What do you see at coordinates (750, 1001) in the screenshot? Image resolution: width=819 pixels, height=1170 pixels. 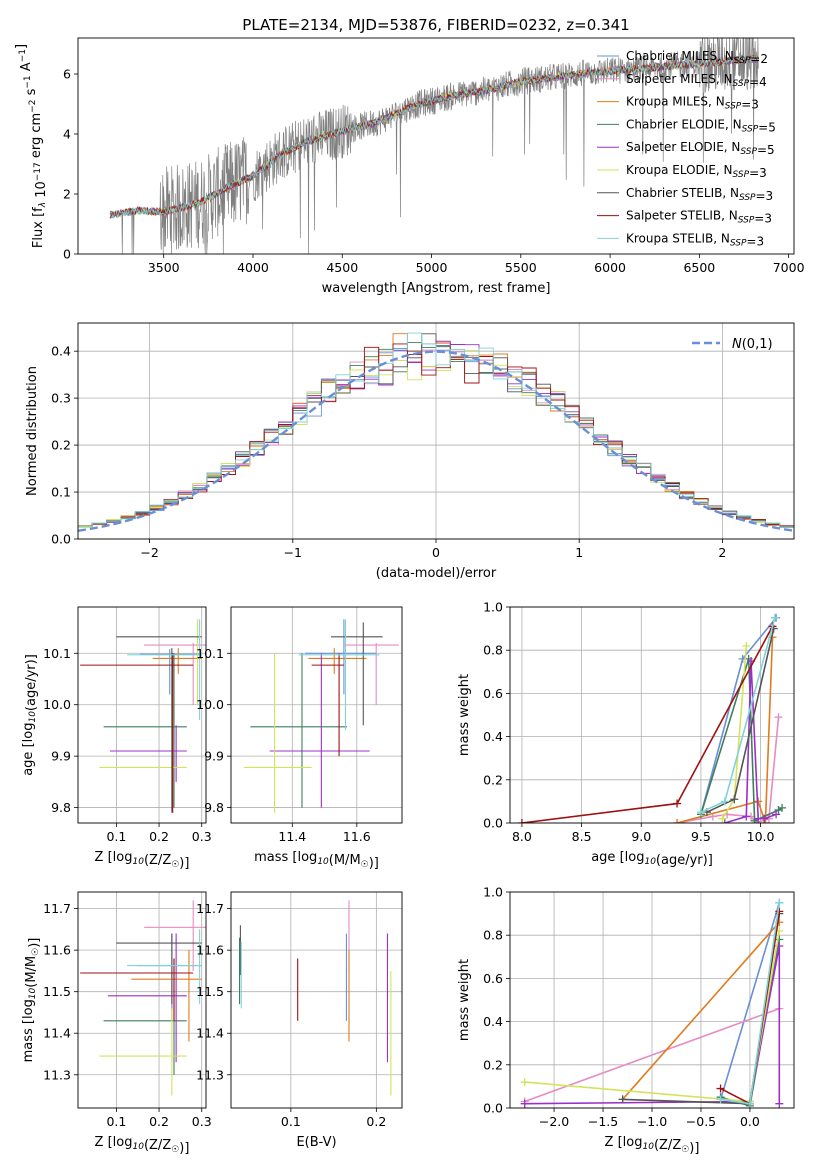 I see `series-line-chabrier-miles` at bounding box center [750, 1001].